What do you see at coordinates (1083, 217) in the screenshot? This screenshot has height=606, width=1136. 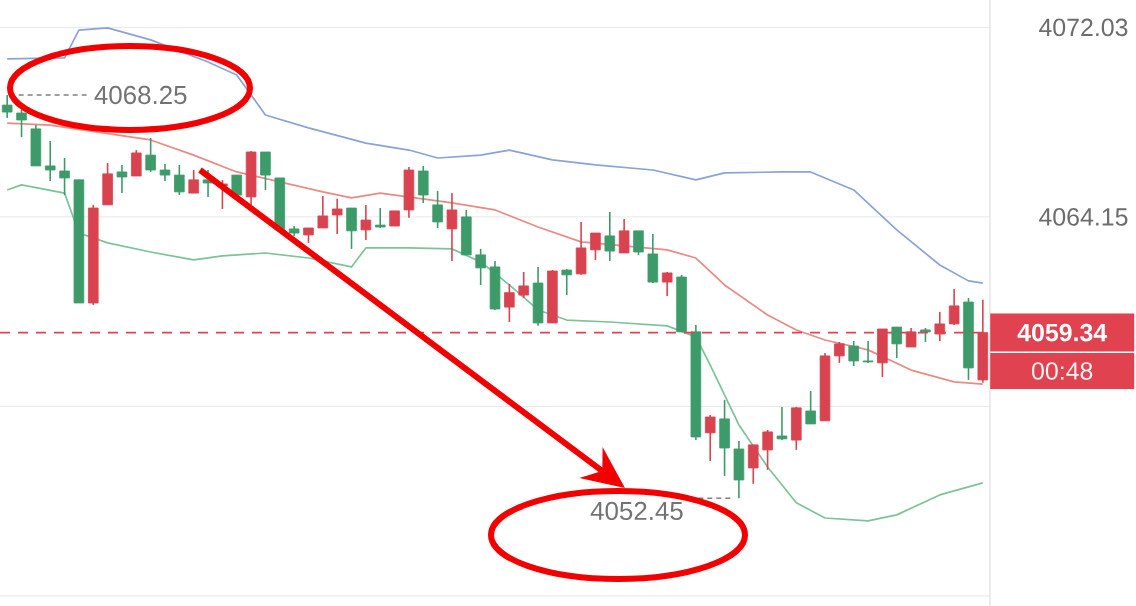 I see `y-tick-label: 4064.15` at bounding box center [1083, 217].